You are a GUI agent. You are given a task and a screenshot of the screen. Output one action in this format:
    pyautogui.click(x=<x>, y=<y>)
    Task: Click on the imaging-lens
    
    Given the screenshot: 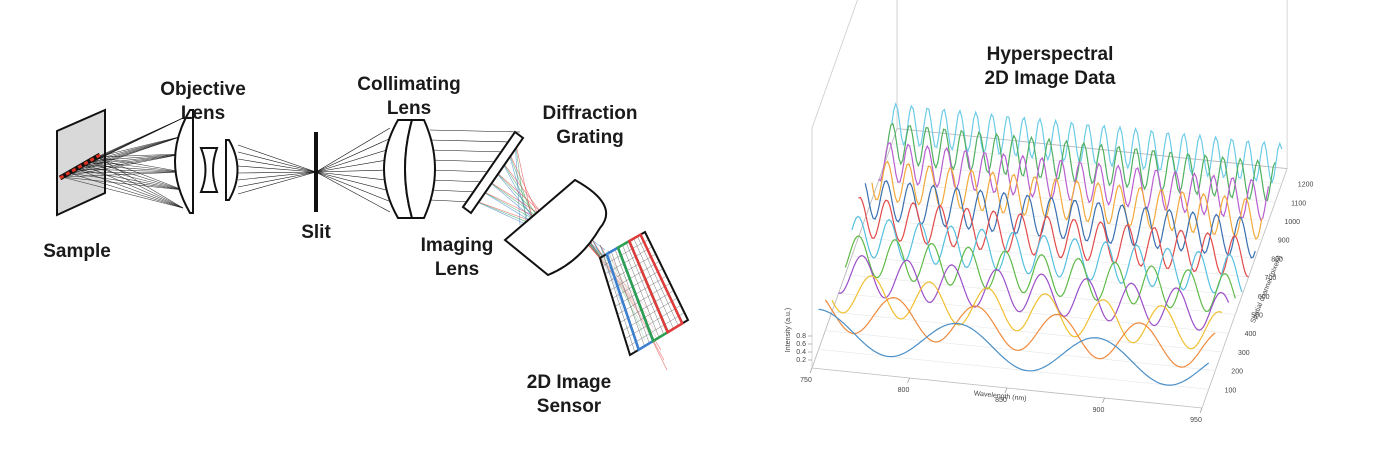 What is the action you would take?
    pyautogui.click(x=555, y=227)
    